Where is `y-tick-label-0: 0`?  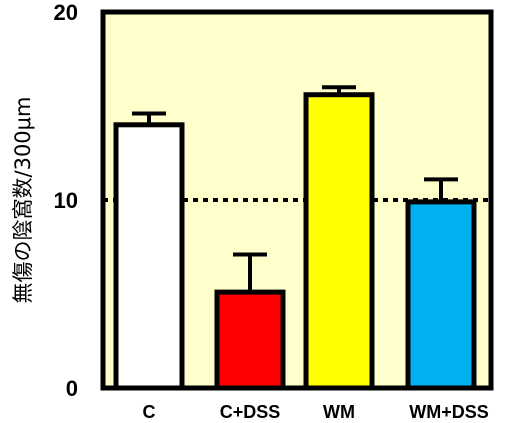
y-tick-label-0: 0 is located at coordinates (72, 388).